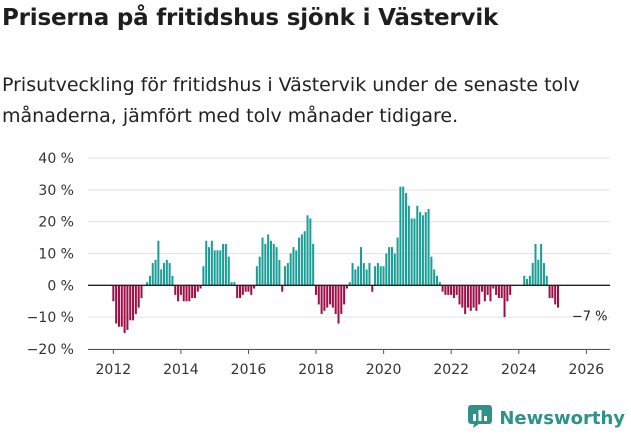  What do you see at coordinates (249, 370) in the screenshot?
I see `x-tick-label: 2016` at bounding box center [249, 370].